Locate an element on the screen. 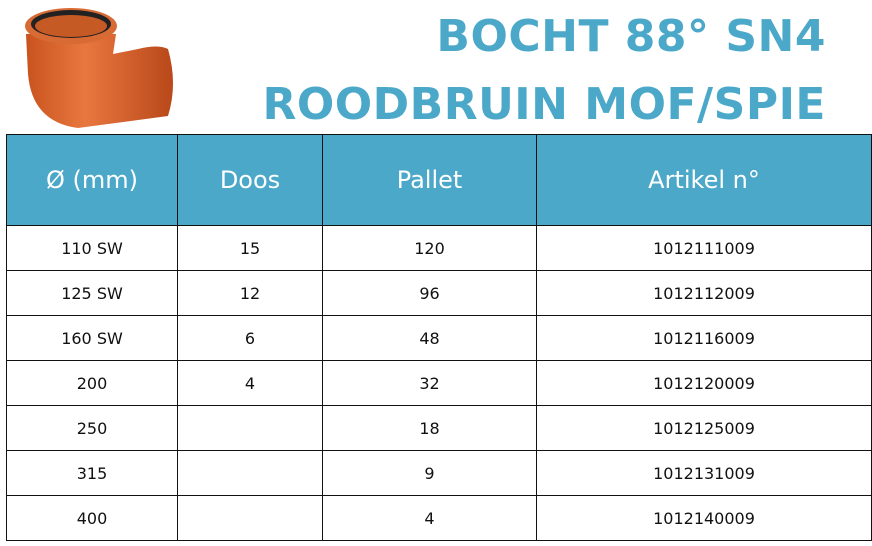  table-row: 110 SW 15 120 1012111009 is located at coordinates (439, 248).